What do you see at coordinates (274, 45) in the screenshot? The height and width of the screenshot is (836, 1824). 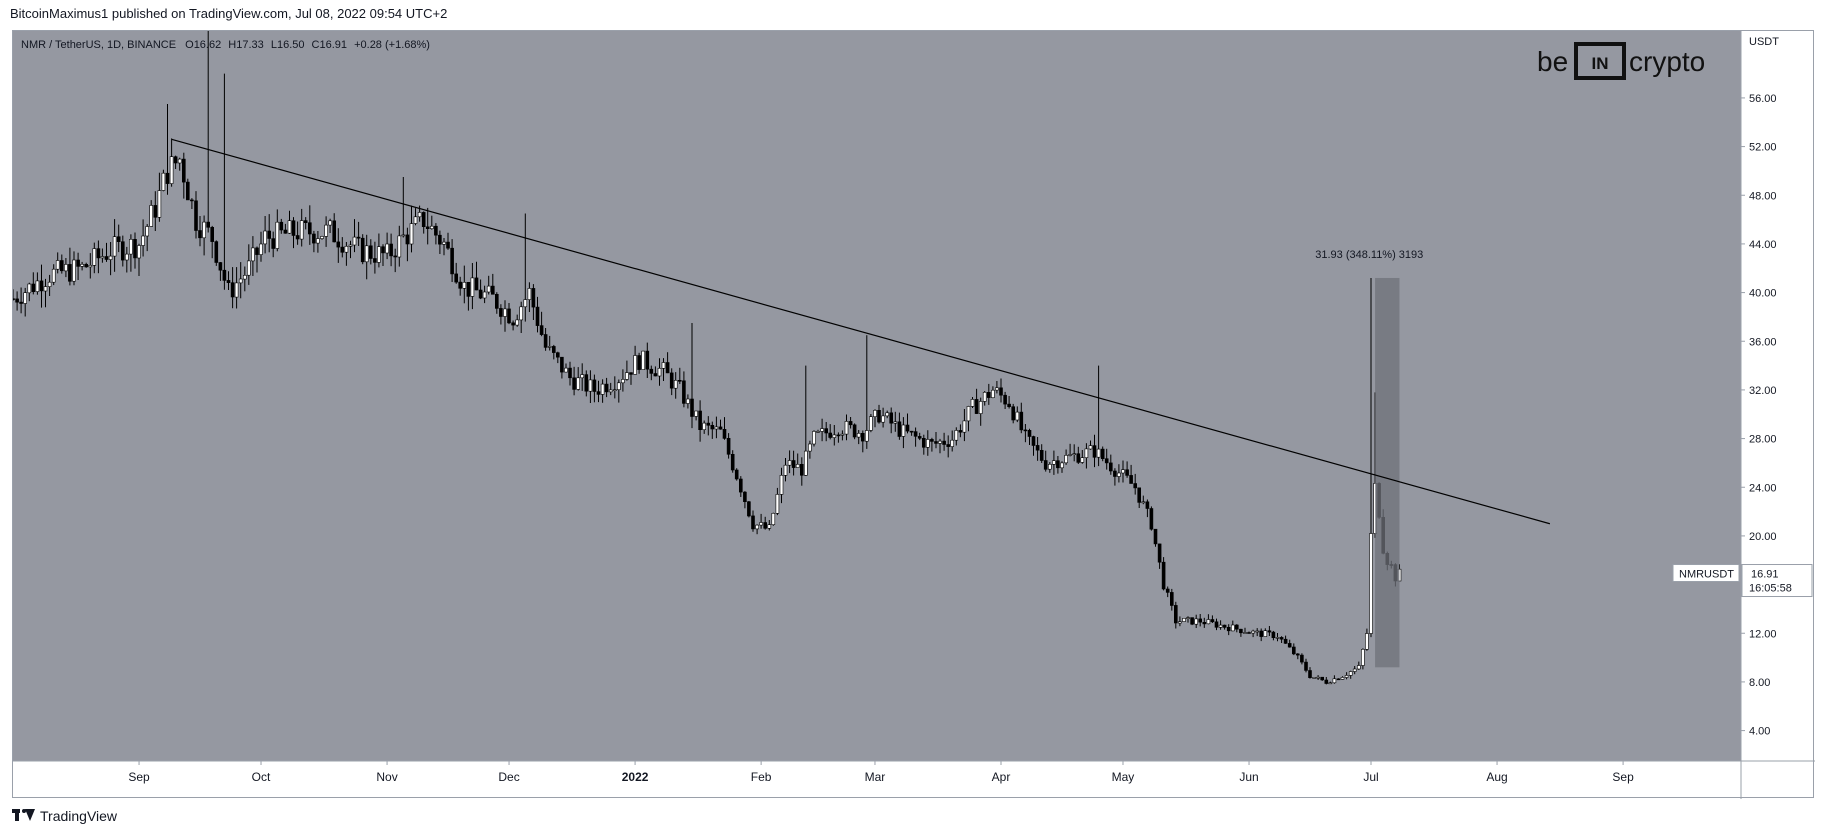 I see `low-label: L` at bounding box center [274, 45].